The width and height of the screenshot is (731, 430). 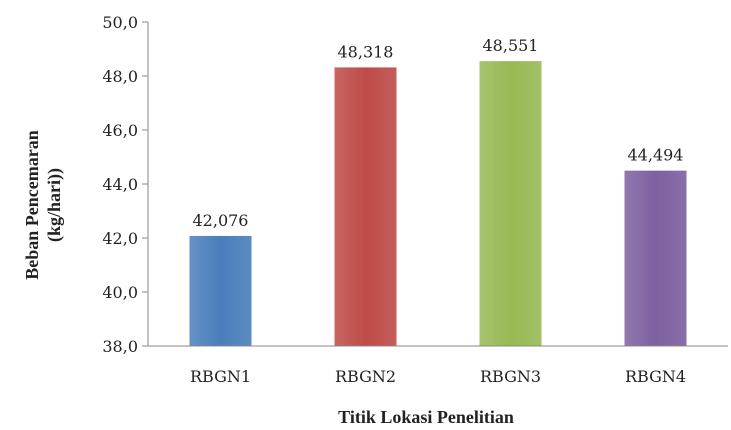 I want to click on y-tick-label: 44,0, so click(x=120, y=184).